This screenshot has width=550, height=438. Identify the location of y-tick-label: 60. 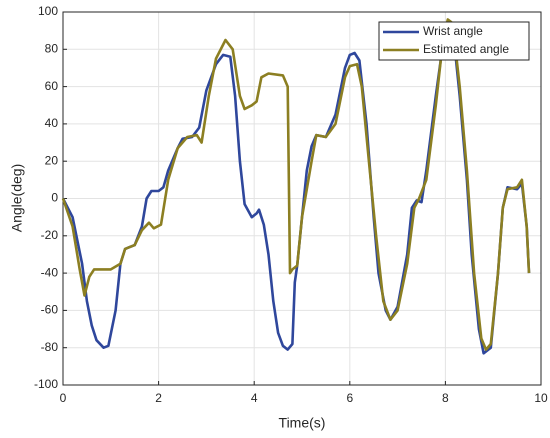
(52, 86).